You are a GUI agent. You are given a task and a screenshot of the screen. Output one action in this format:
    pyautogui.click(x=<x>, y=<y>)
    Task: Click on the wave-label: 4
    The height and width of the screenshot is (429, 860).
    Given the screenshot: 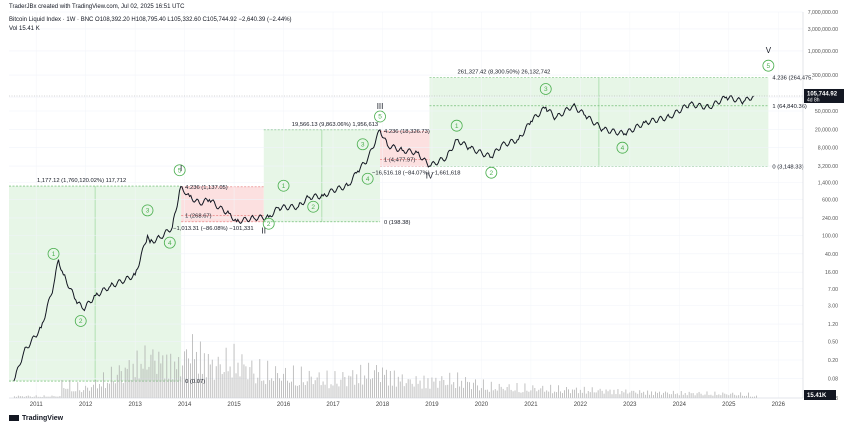 What is the action you would take?
    pyautogui.click(x=170, y=243)
    